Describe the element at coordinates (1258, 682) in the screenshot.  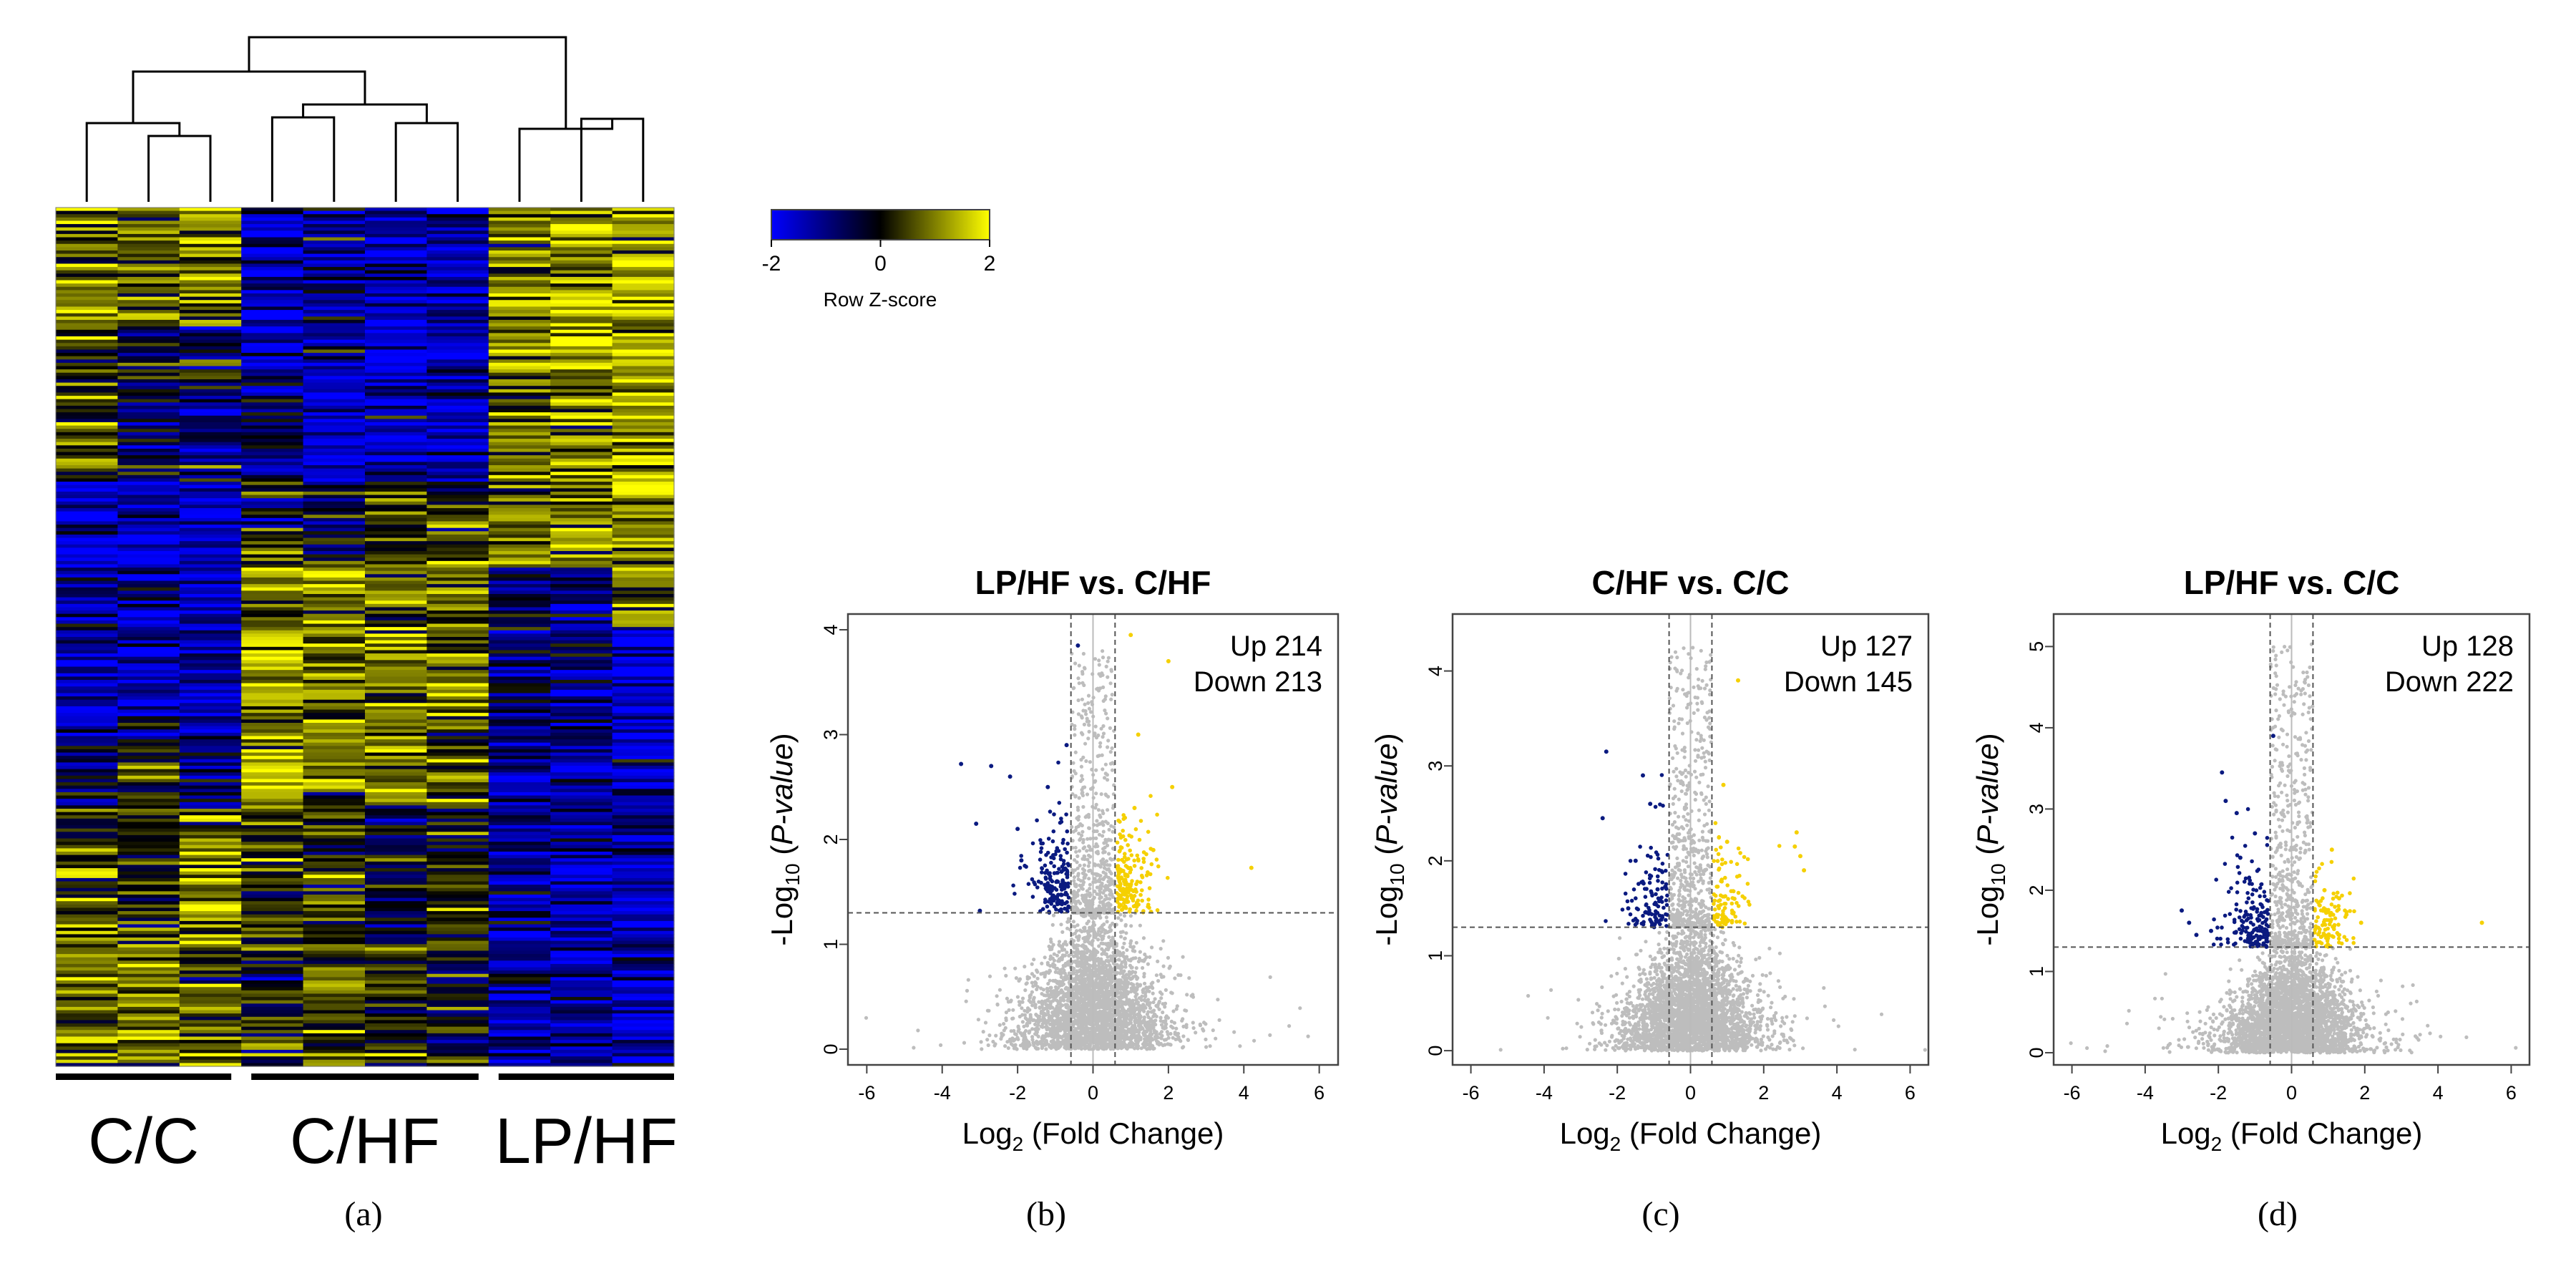
I see `down-count-label: Down 213` at that location.